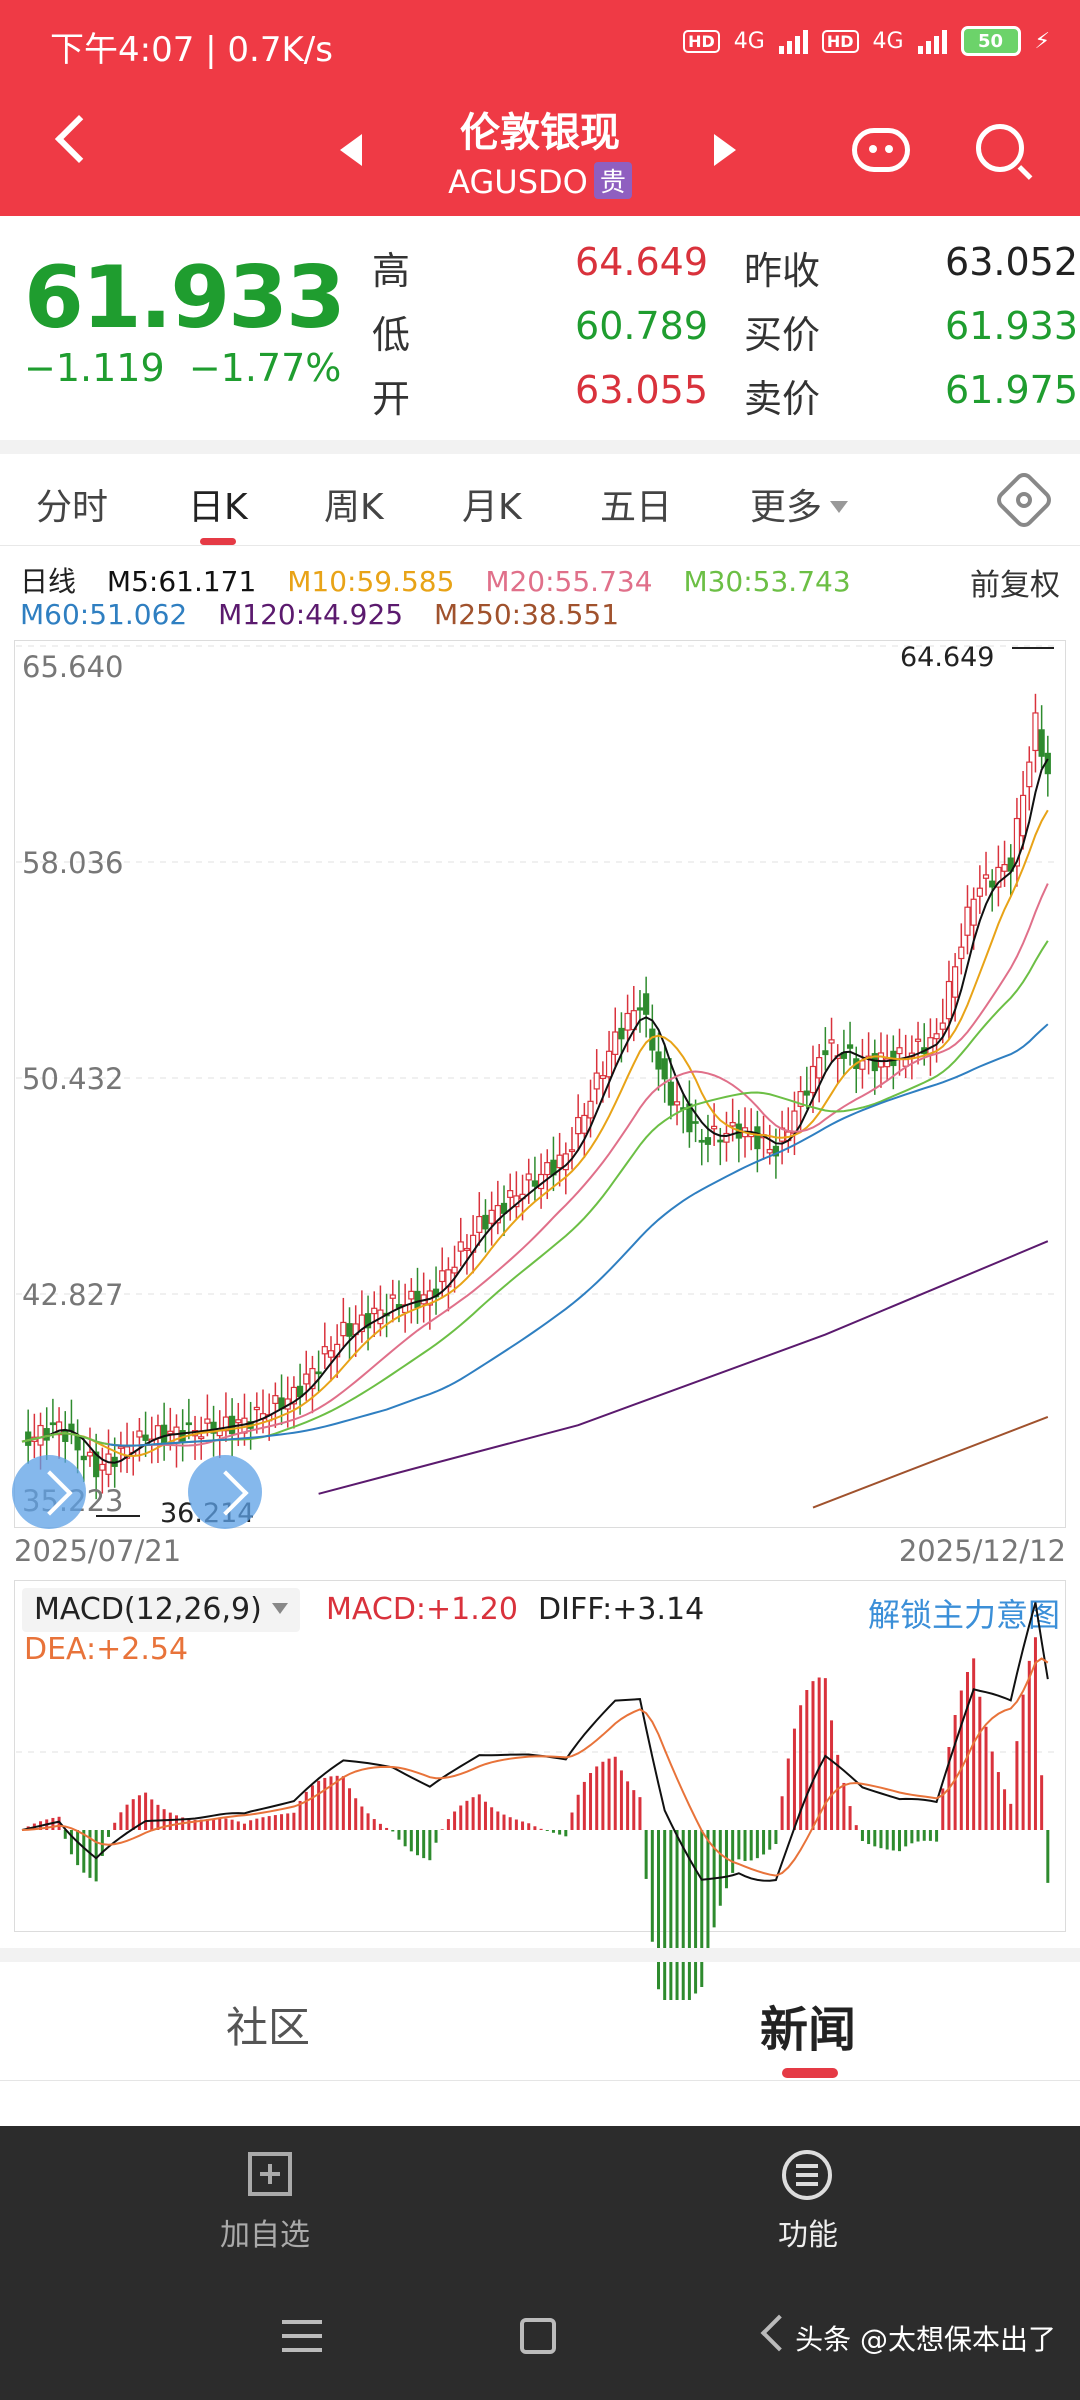 This screenshot has width=1080, height=2400. I want to click on ma-legend-row-2: M60:51.062 M120:44.925 M250:38.551, so click(330, 614).